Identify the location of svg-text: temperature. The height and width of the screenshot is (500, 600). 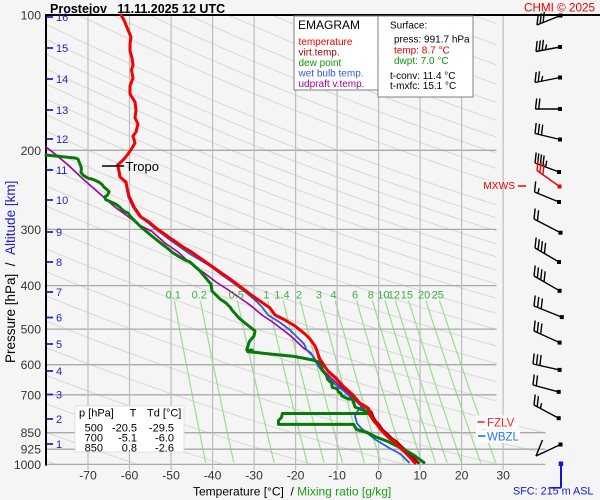
(326, 42).